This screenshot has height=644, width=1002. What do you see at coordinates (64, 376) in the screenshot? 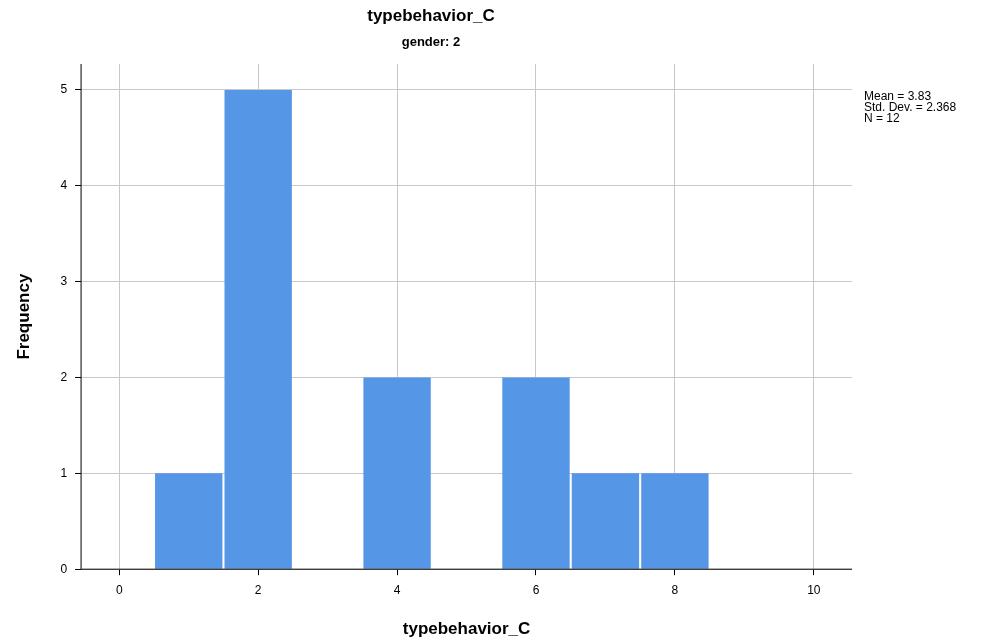
I see `y-tick-label: 2` at bounding box center [64, 376].